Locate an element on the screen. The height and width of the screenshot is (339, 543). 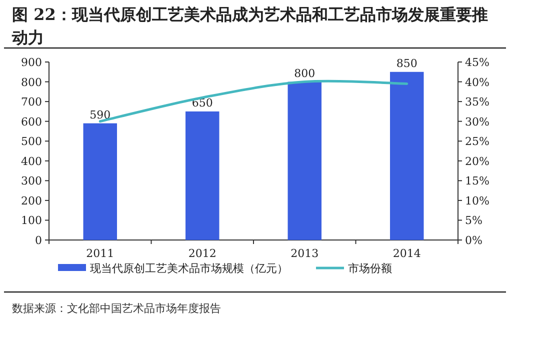
legend-label: 市场份额 is located at coordinates (370, 268).